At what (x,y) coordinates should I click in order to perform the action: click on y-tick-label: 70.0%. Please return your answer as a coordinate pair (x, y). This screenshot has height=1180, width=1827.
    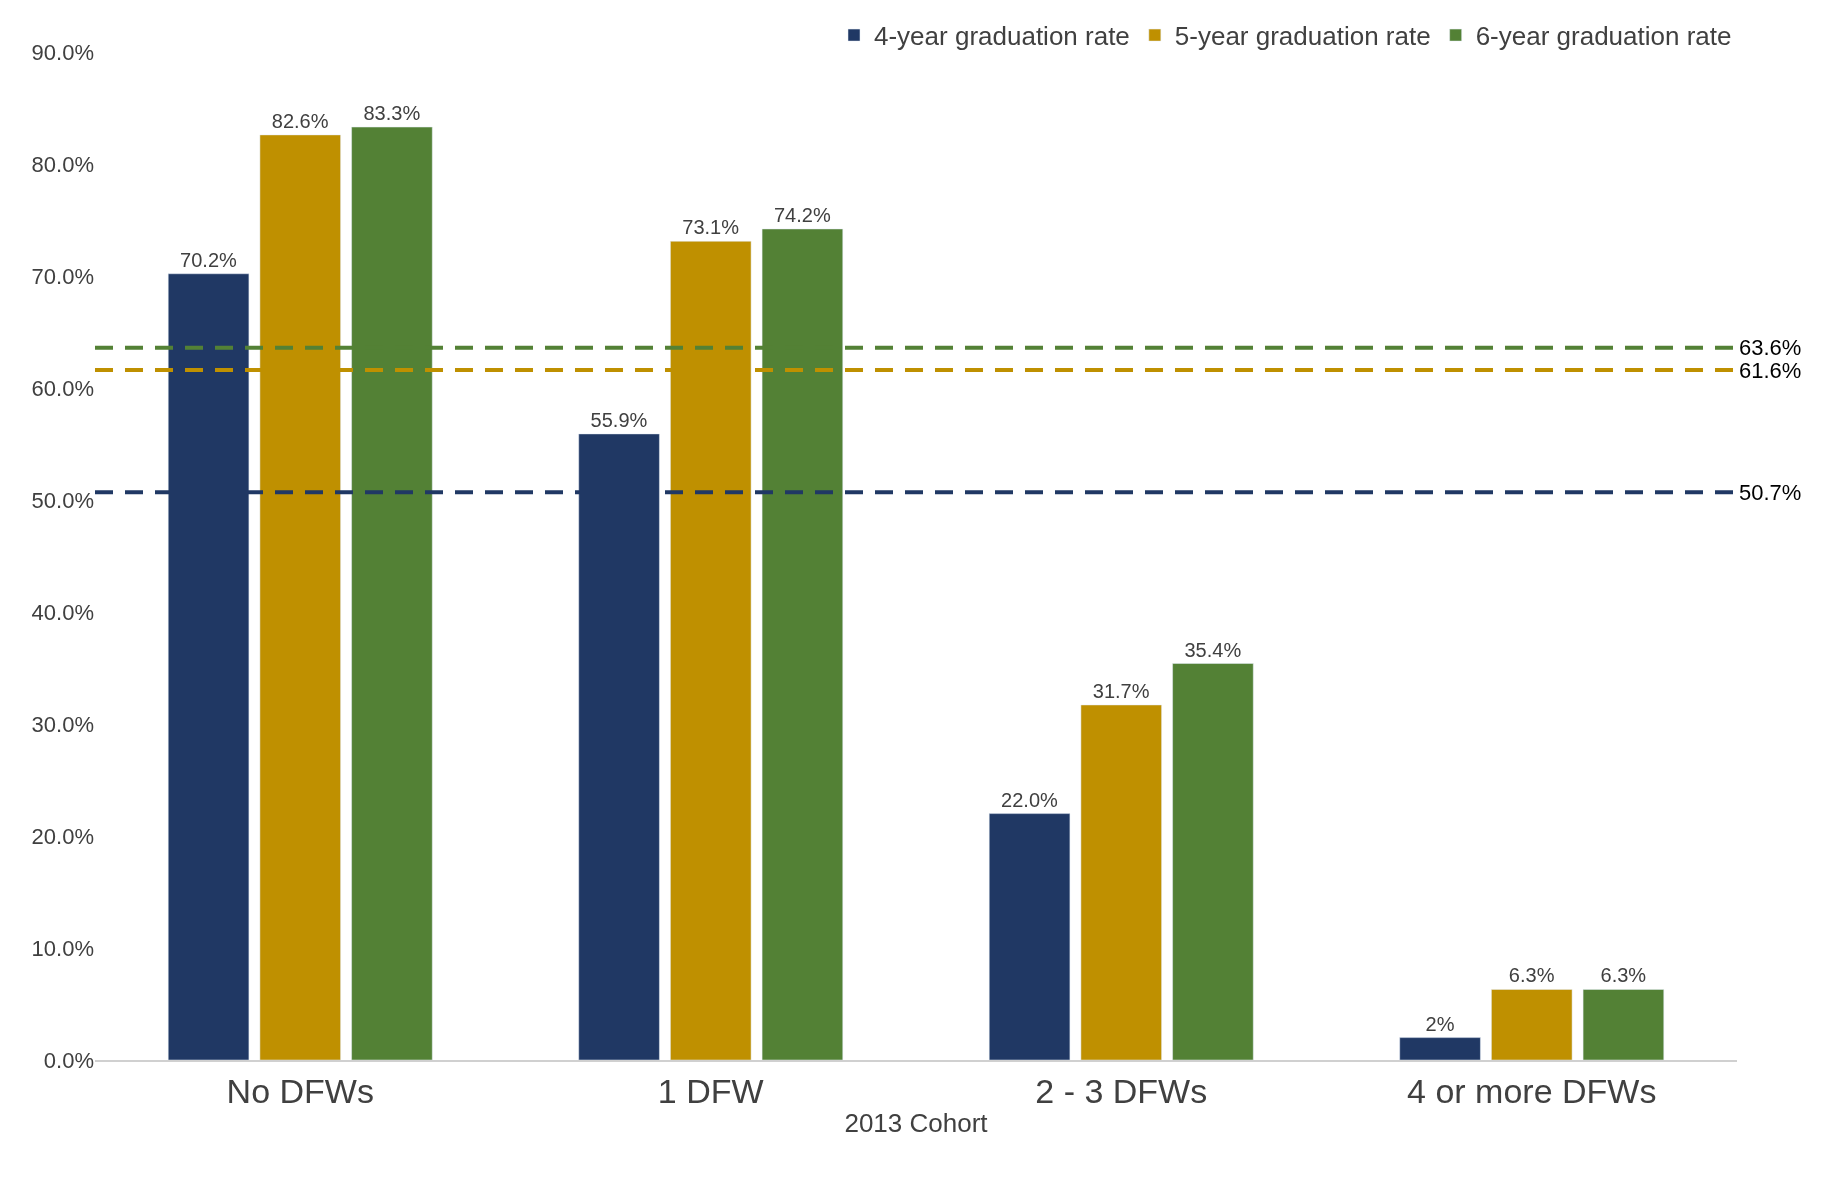
    Looking at the image, I should click on (62, 276).